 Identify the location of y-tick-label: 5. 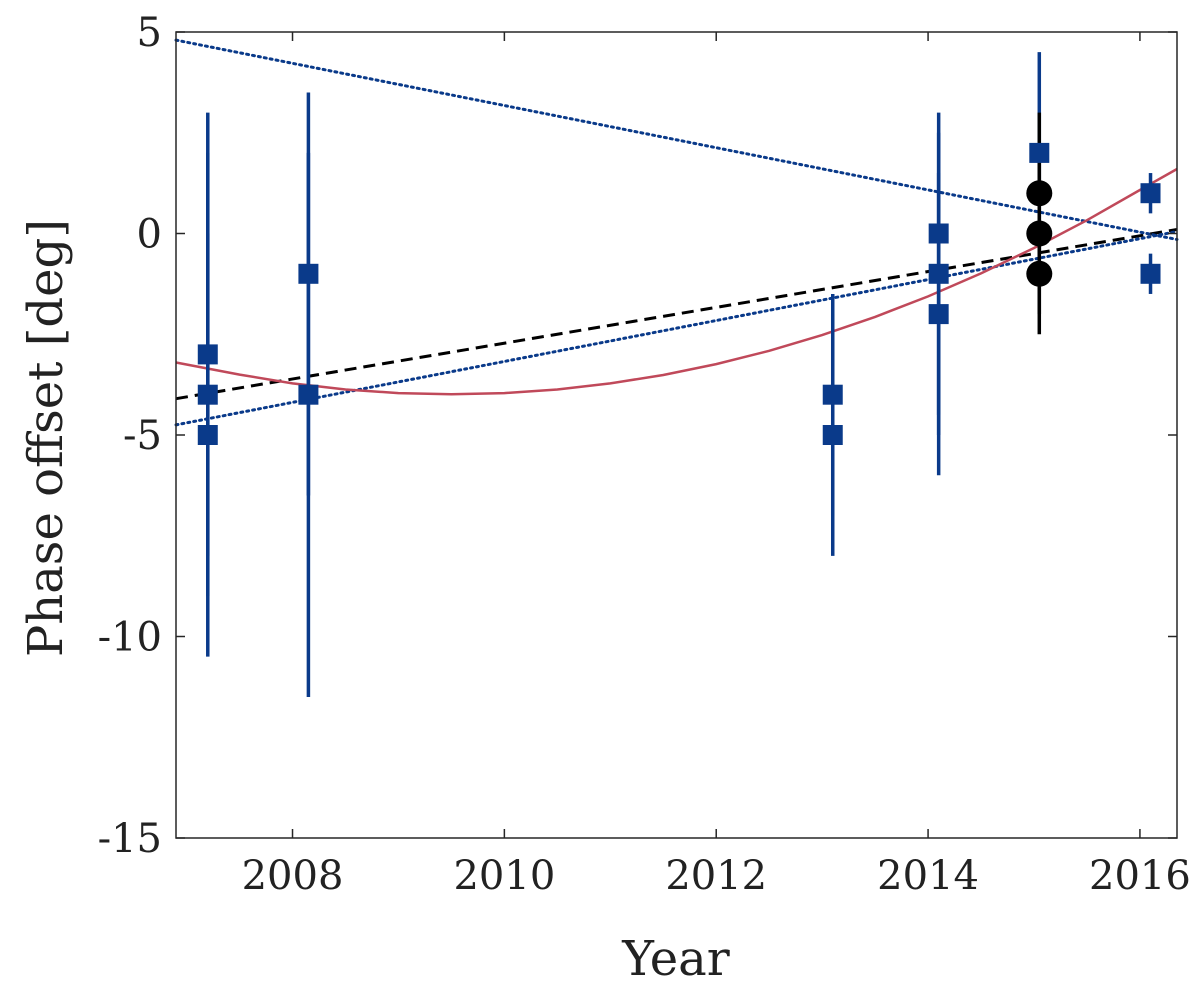
(149, 33).